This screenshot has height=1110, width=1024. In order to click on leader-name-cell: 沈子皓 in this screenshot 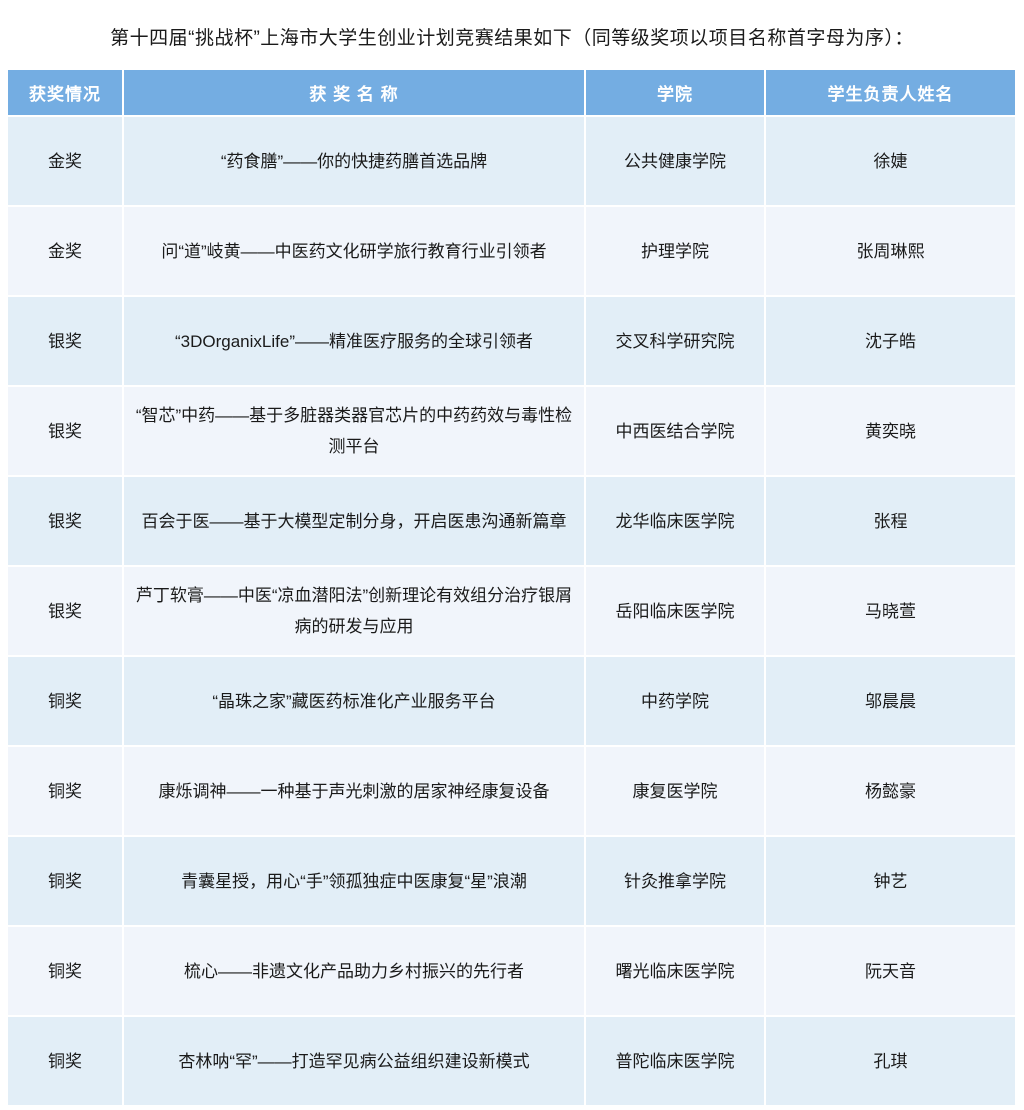, I will do `click(890, 341)`.